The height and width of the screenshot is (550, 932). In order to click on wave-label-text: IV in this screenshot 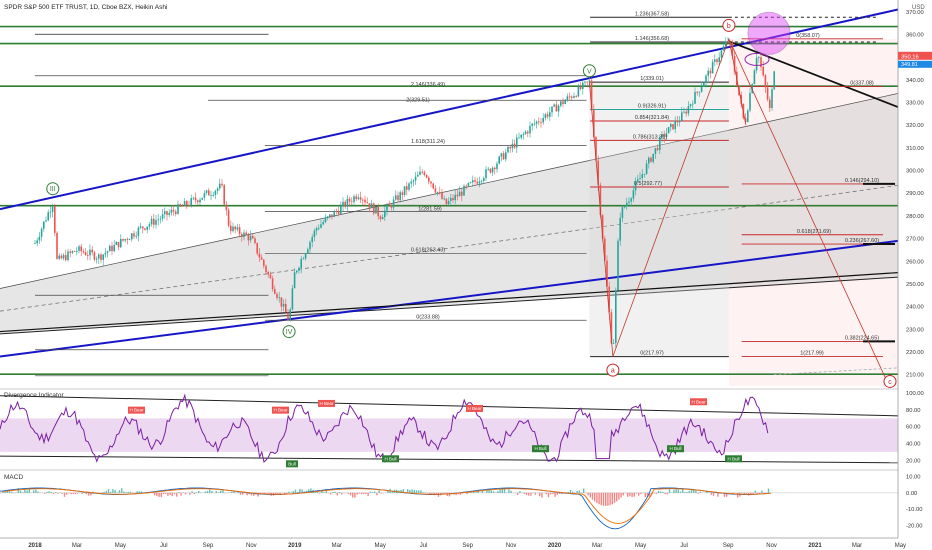, I will do `click(289, 332)`.